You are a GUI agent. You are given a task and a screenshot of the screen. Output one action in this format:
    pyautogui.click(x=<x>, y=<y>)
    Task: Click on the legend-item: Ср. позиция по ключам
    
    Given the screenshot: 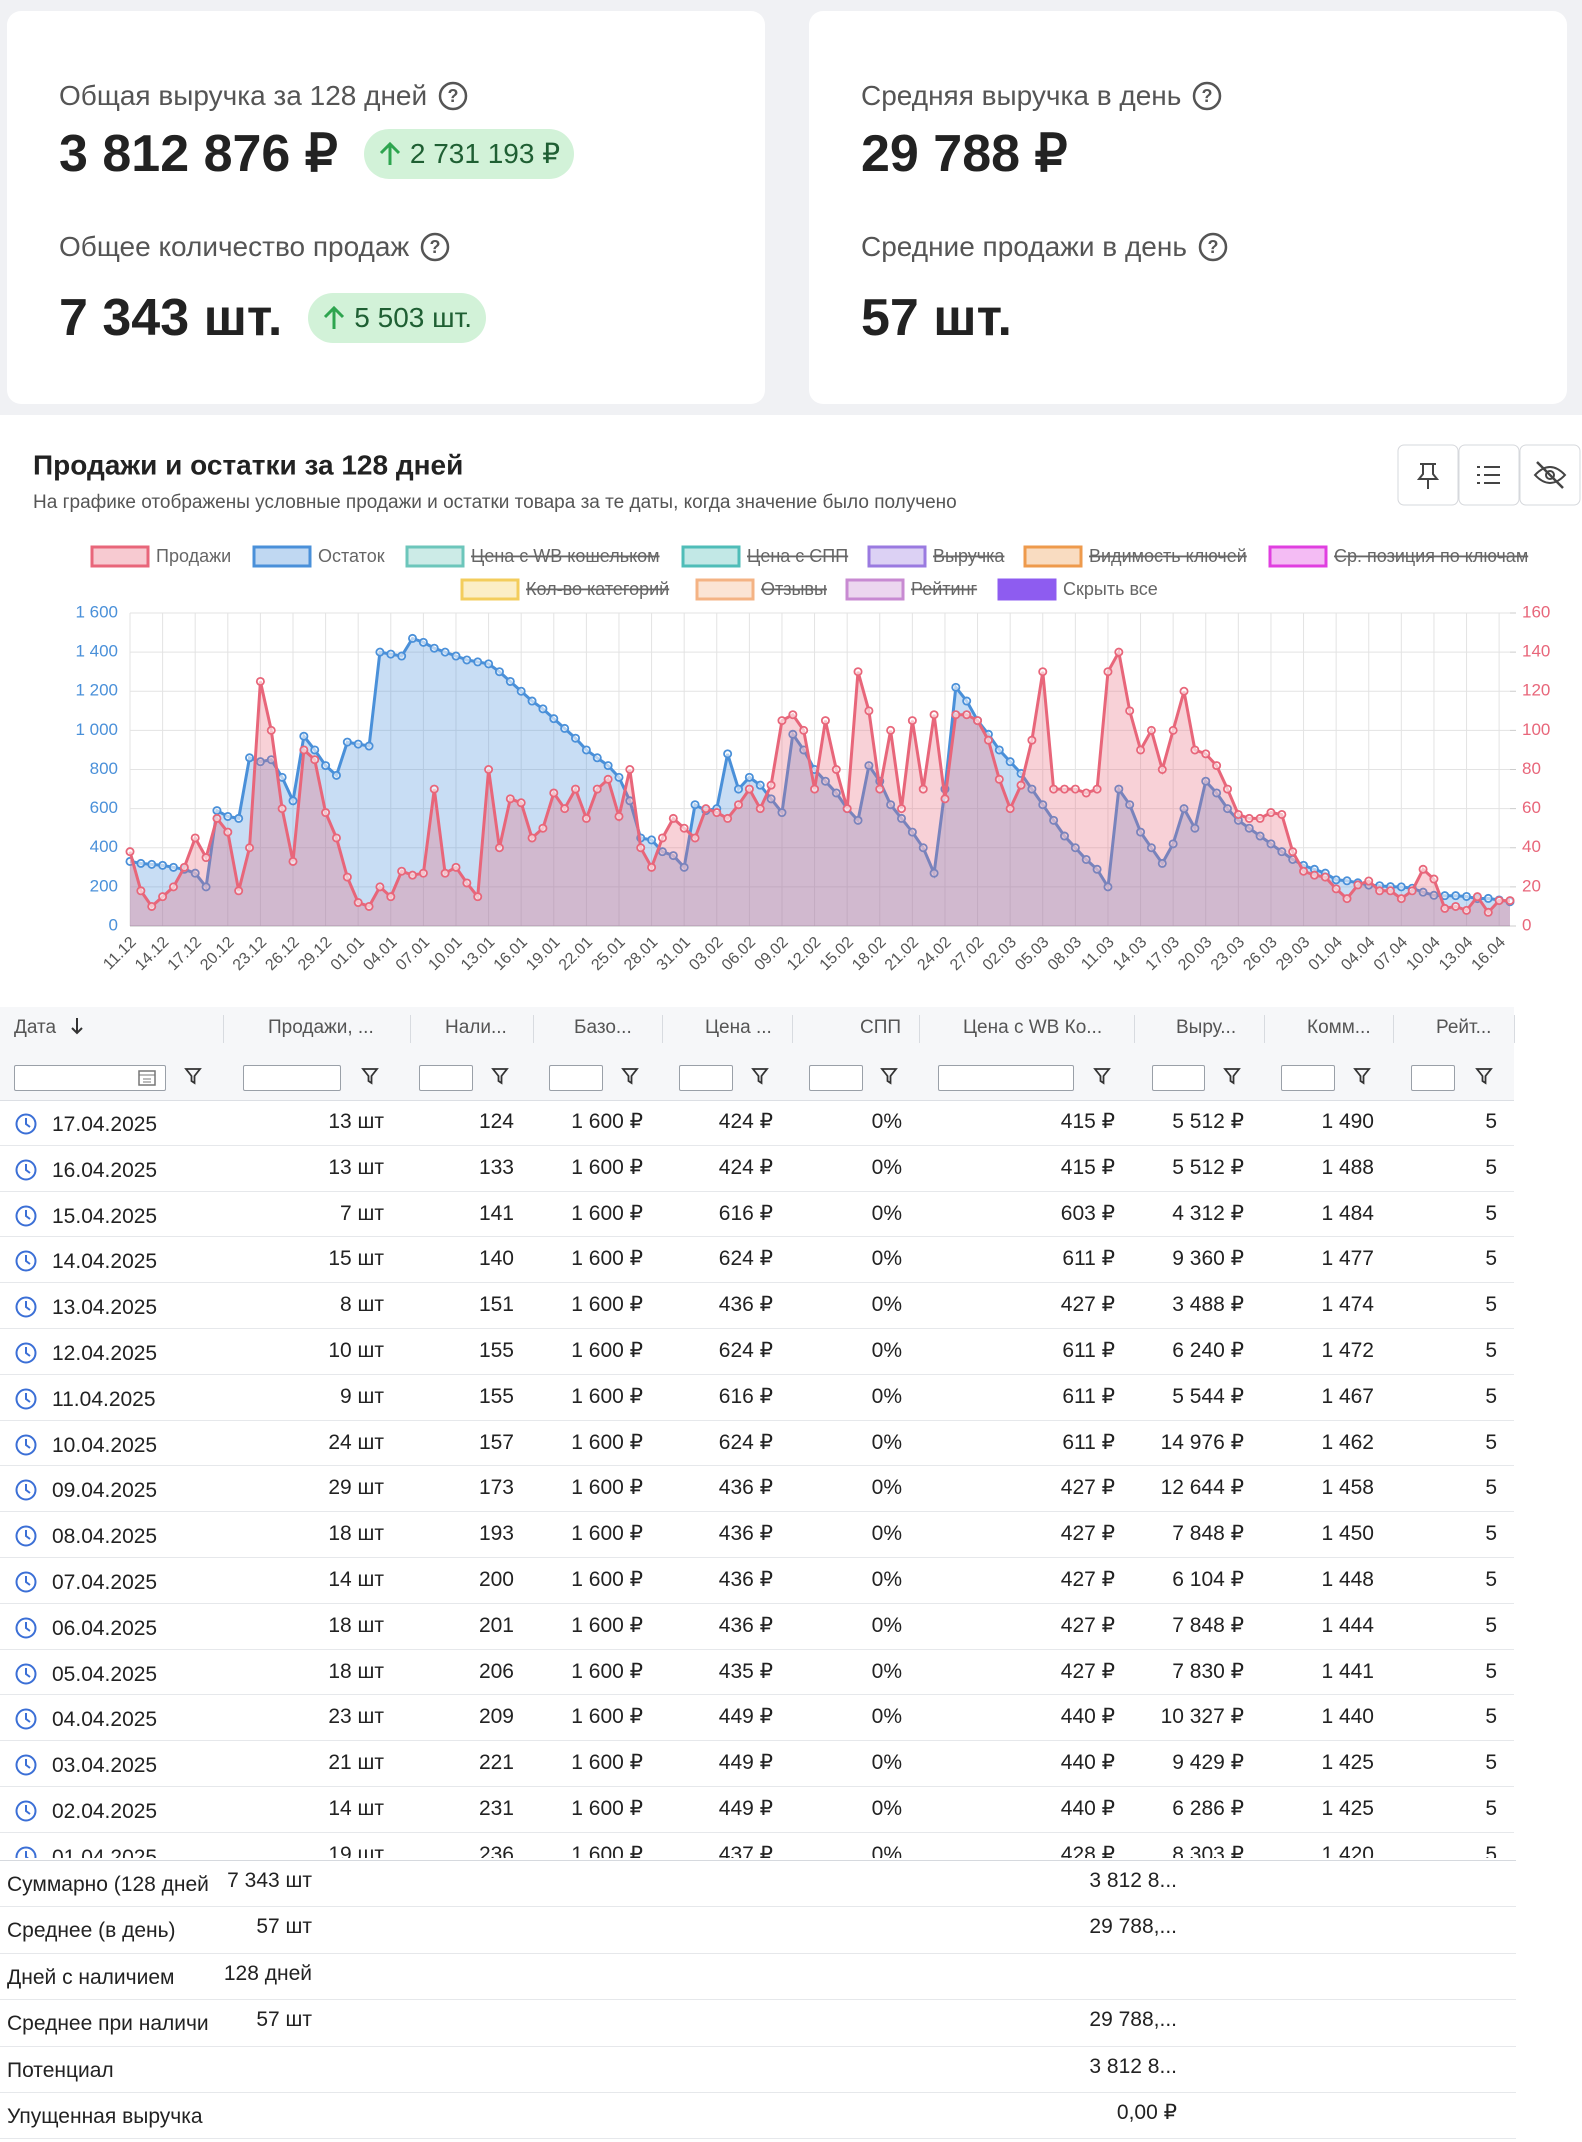 What is the action you would take?
    pyautogui.click(x=1398, y=556)
    